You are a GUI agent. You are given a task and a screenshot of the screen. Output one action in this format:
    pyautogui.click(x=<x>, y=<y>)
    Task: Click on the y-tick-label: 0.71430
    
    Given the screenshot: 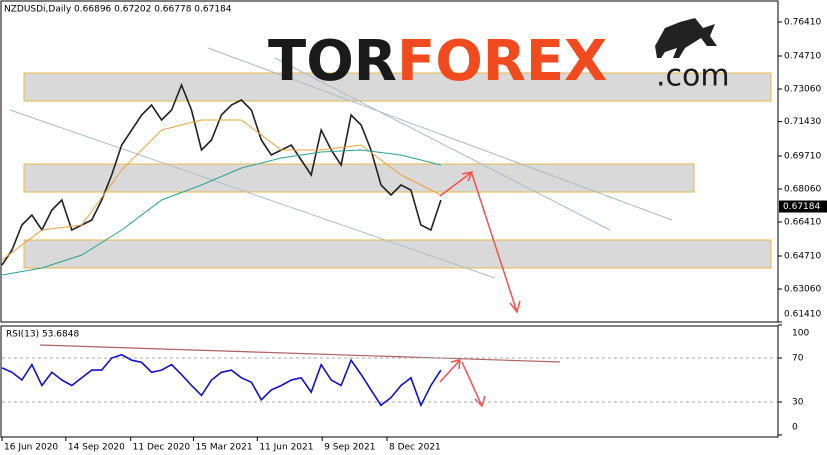 What is the action you would take?
    pyautogui.click(x=802, y=122)
    